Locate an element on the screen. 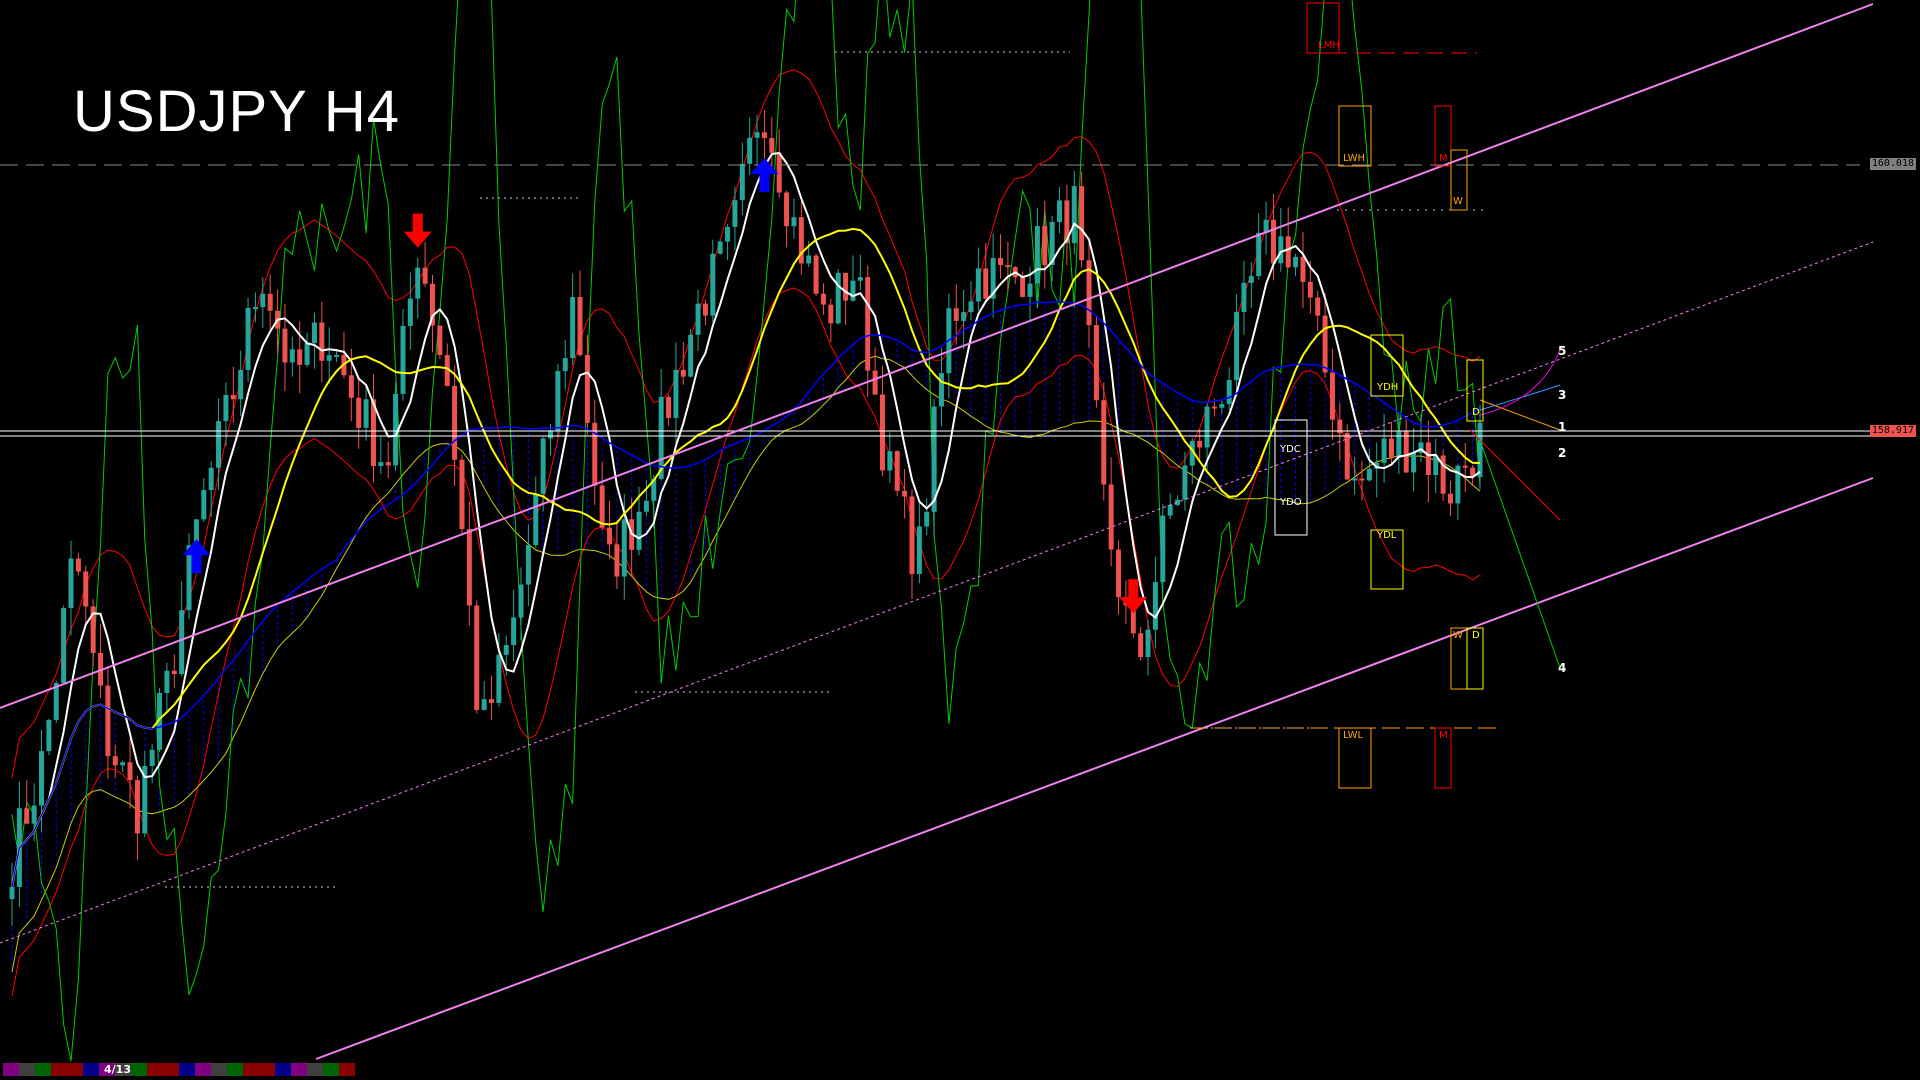 This screenshot has height=1080, width=1920. ydh-box is located at coordinates (1387, 365).